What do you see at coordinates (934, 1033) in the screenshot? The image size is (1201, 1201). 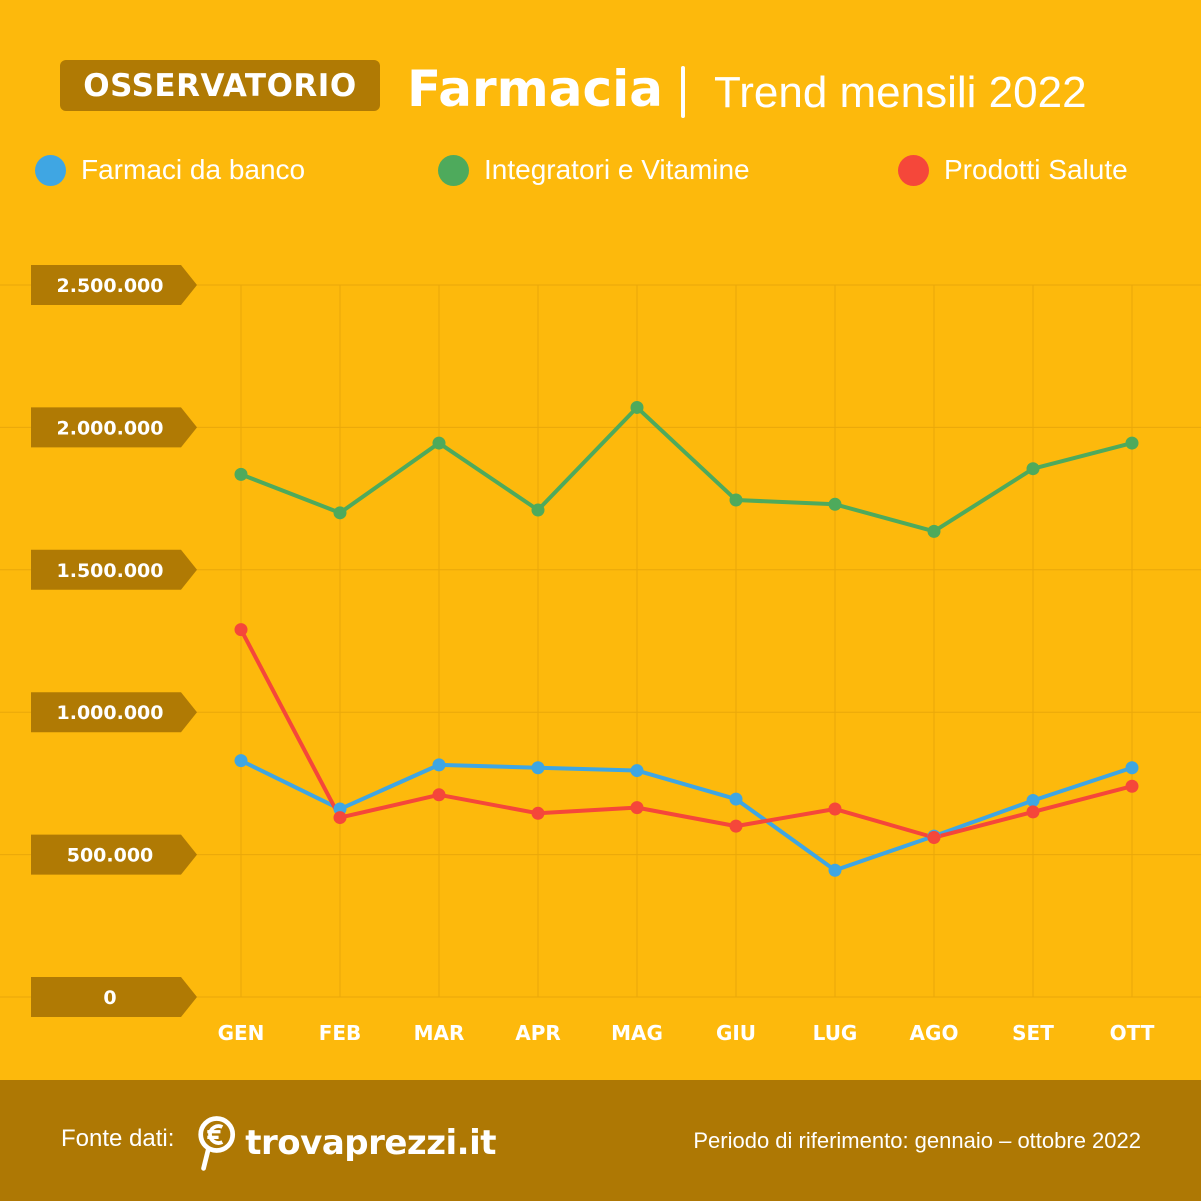 I see `x-tick-label: AGO` at bounding box center [934, 1033].